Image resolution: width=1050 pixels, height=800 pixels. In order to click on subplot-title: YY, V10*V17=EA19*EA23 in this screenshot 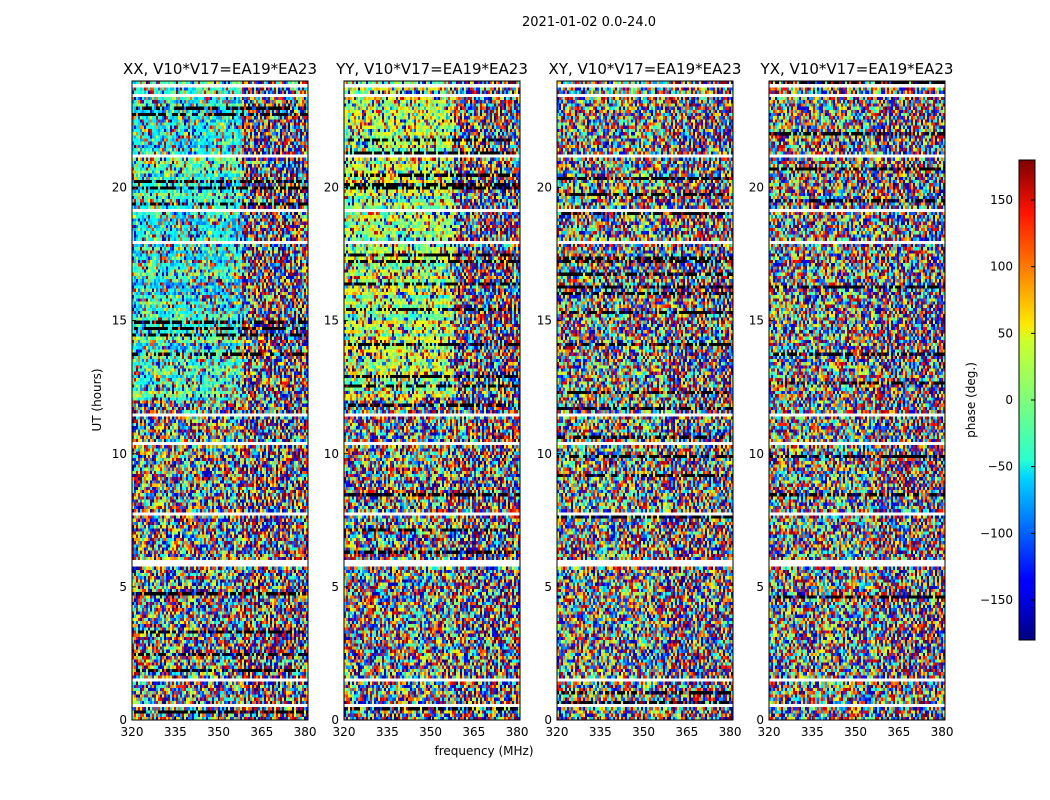, I will do `click(431, 69)`.